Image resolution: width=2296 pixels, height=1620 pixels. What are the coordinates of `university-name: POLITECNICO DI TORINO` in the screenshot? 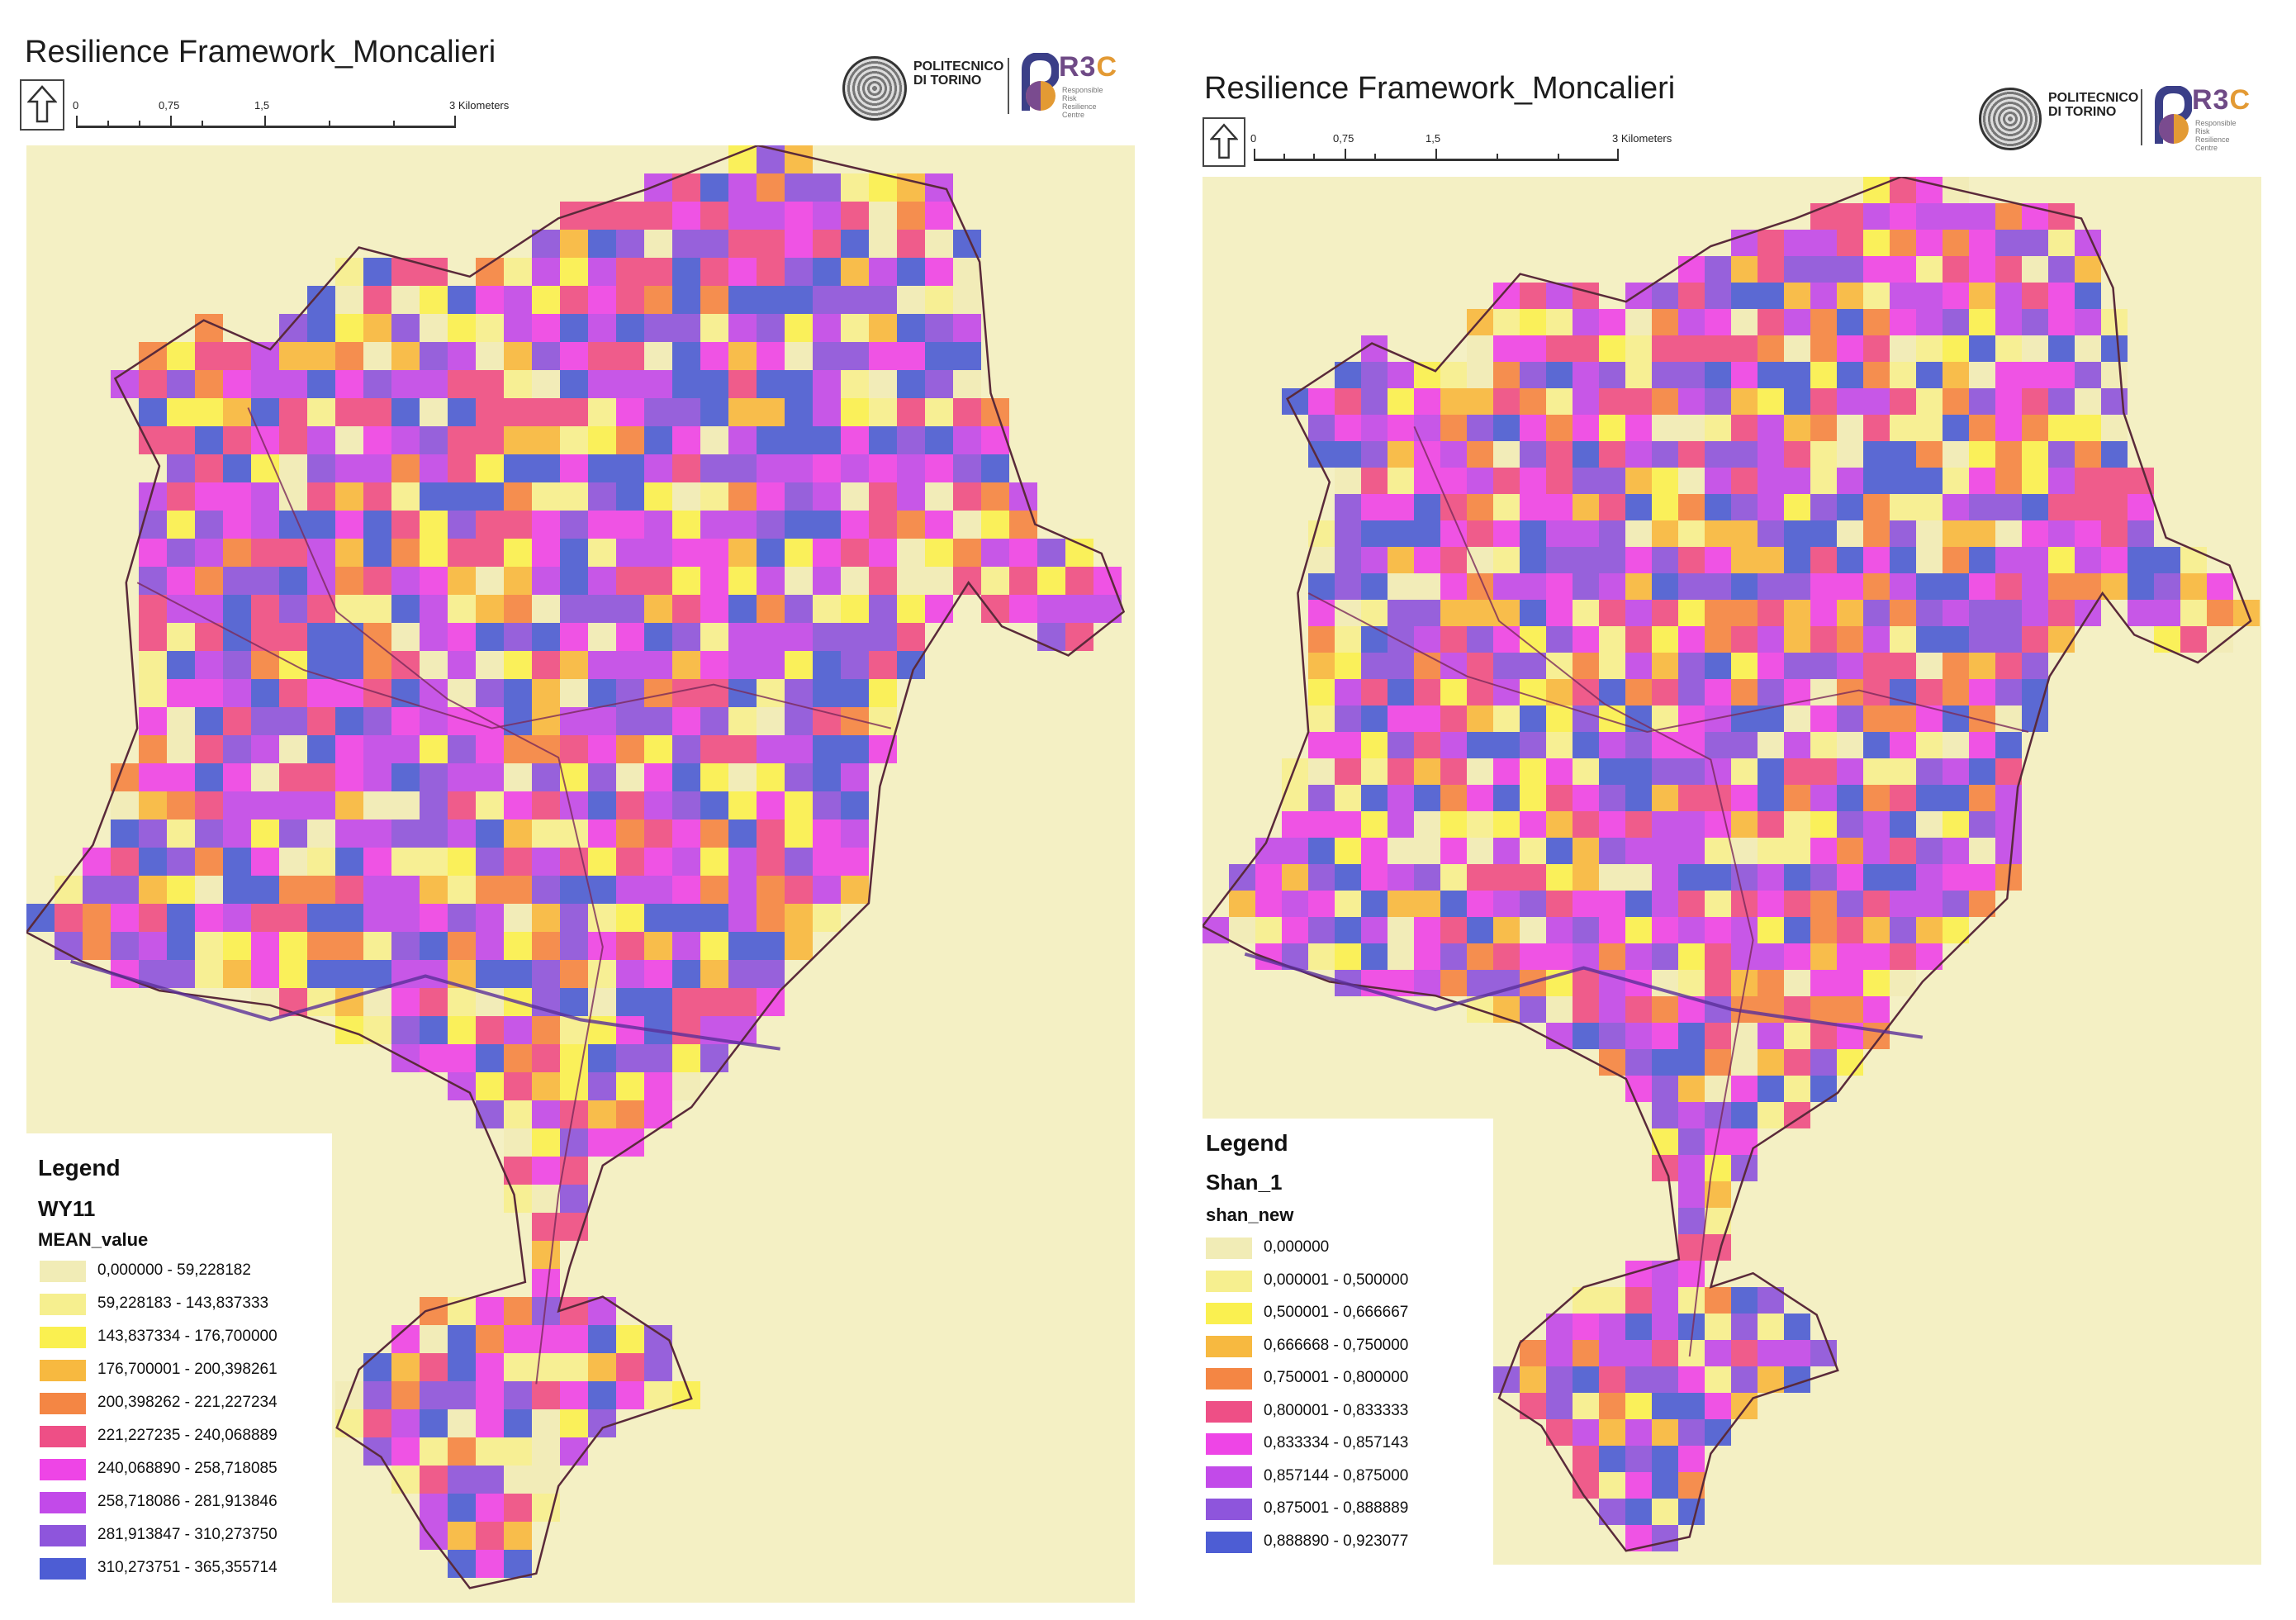 It's located at (958, 73).